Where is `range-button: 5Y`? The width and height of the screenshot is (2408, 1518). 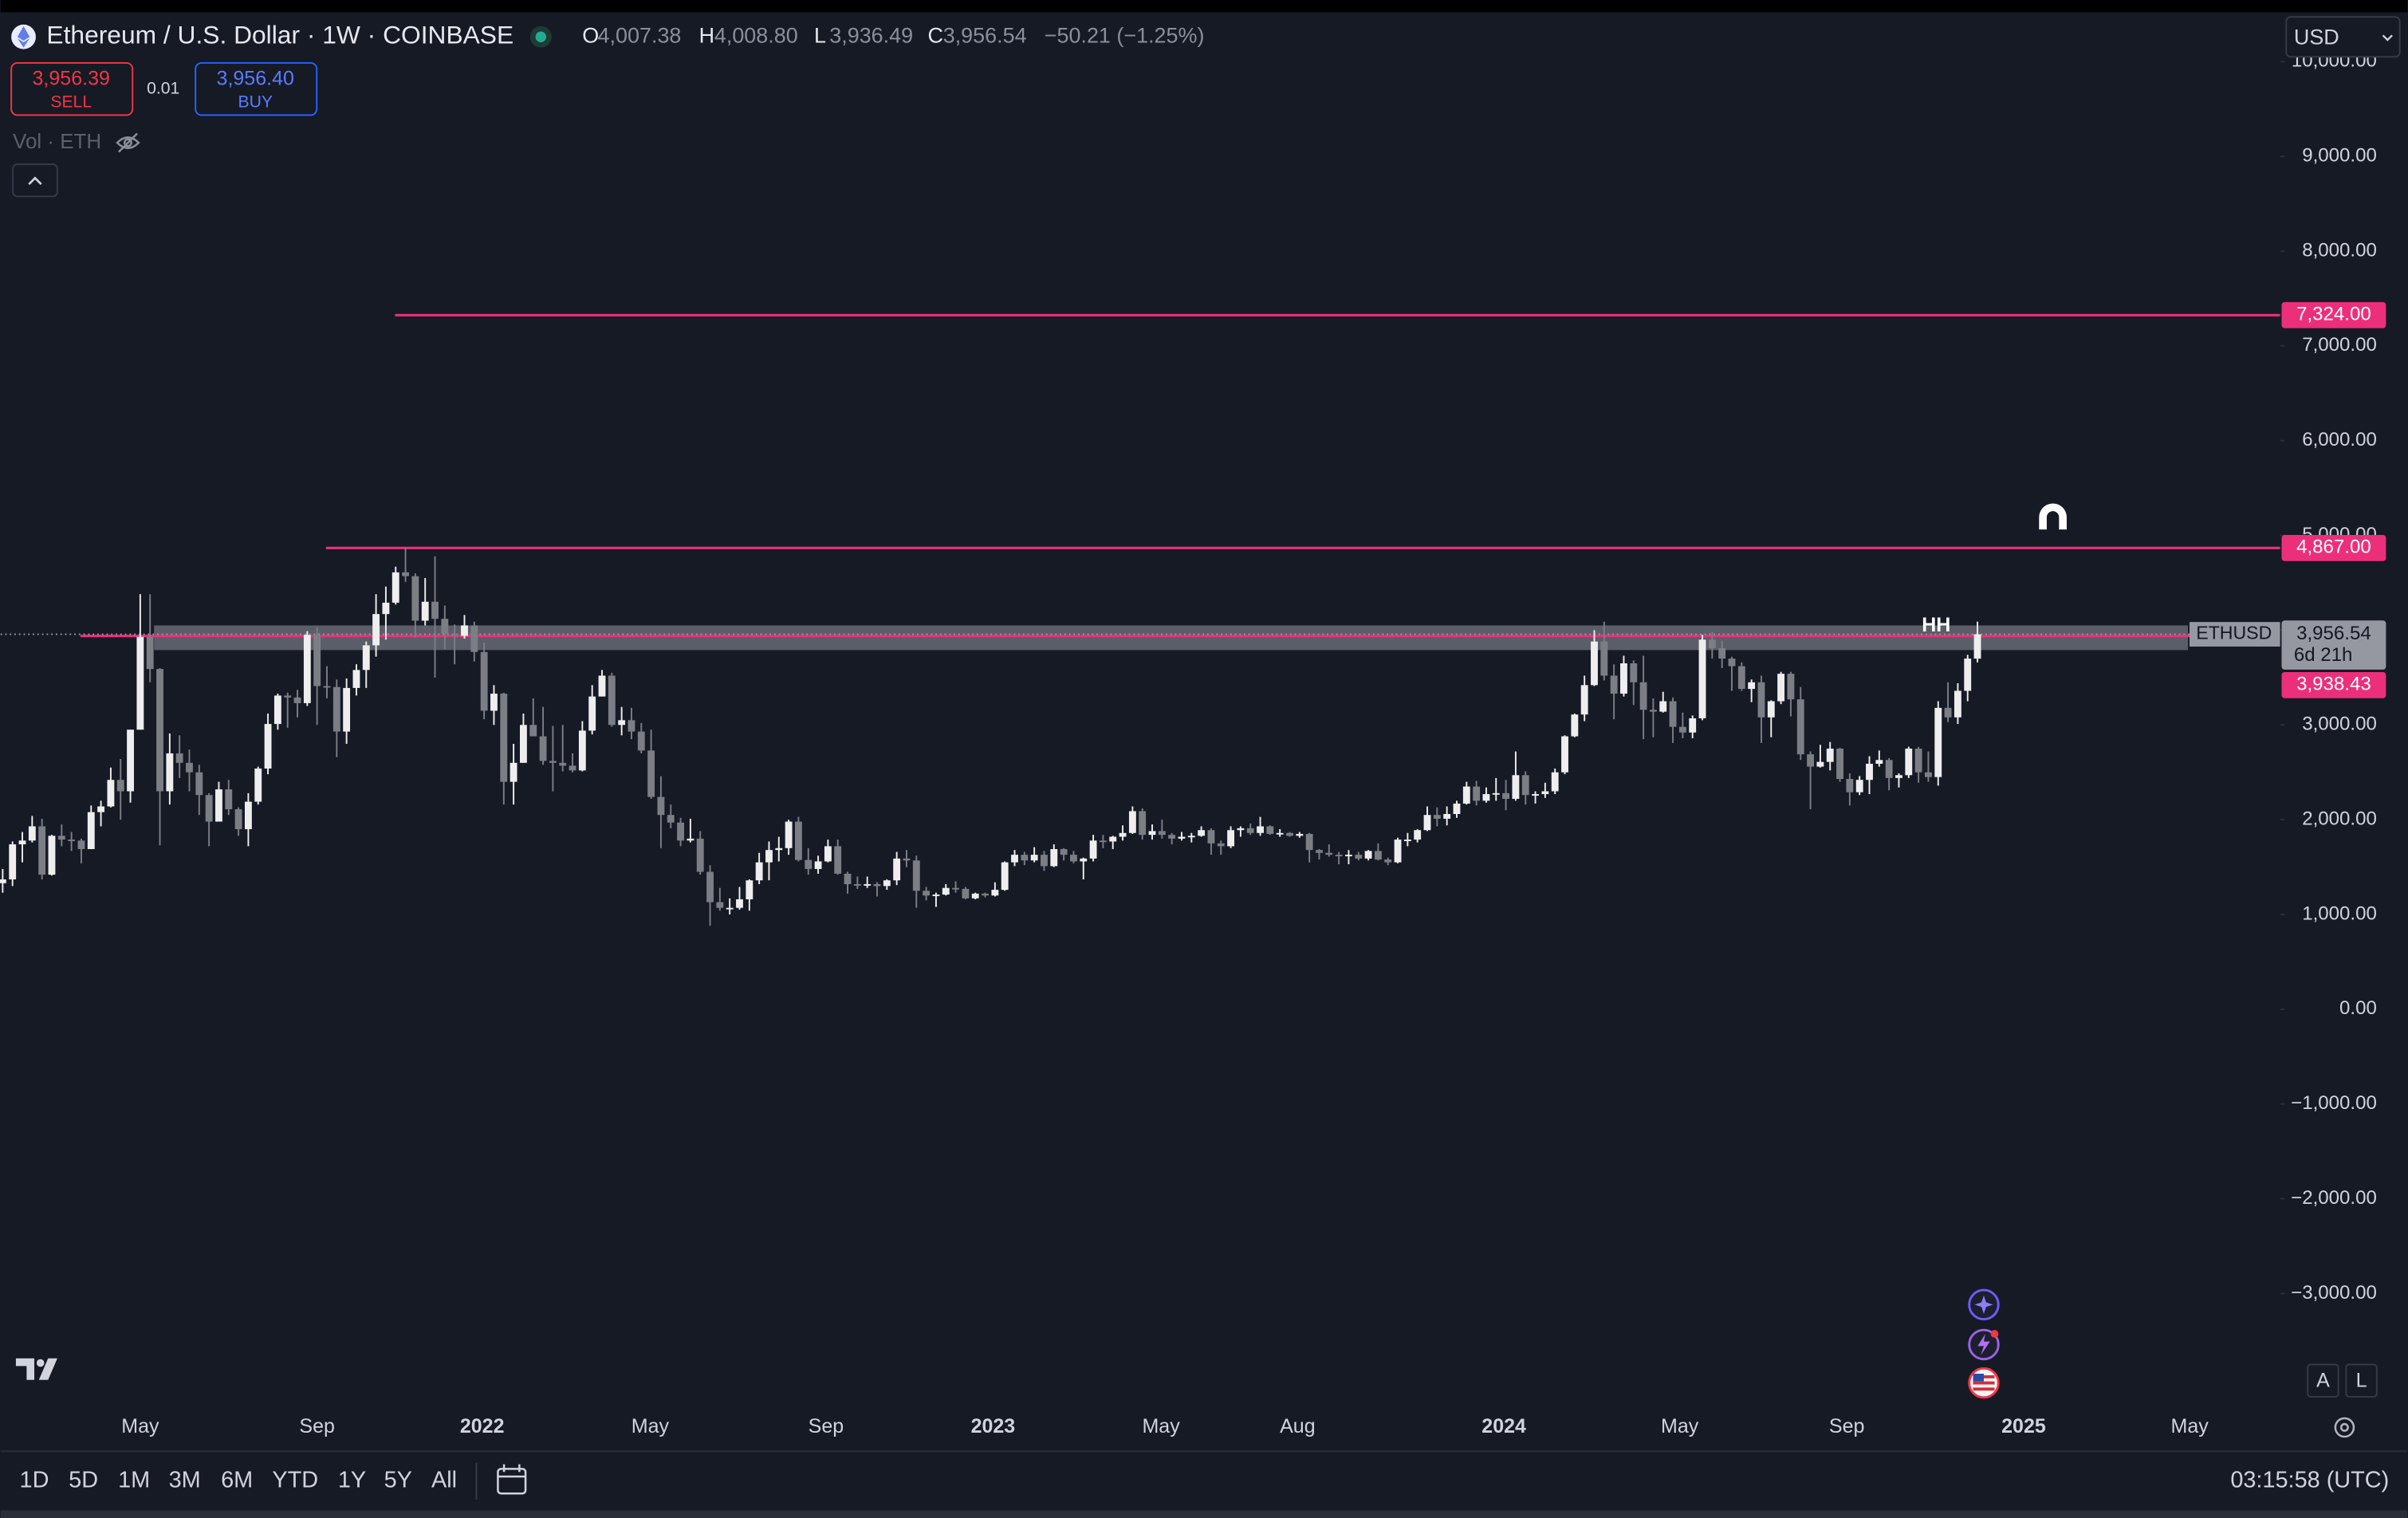 range-button: 5Y is located at coordinates (398, 1479).